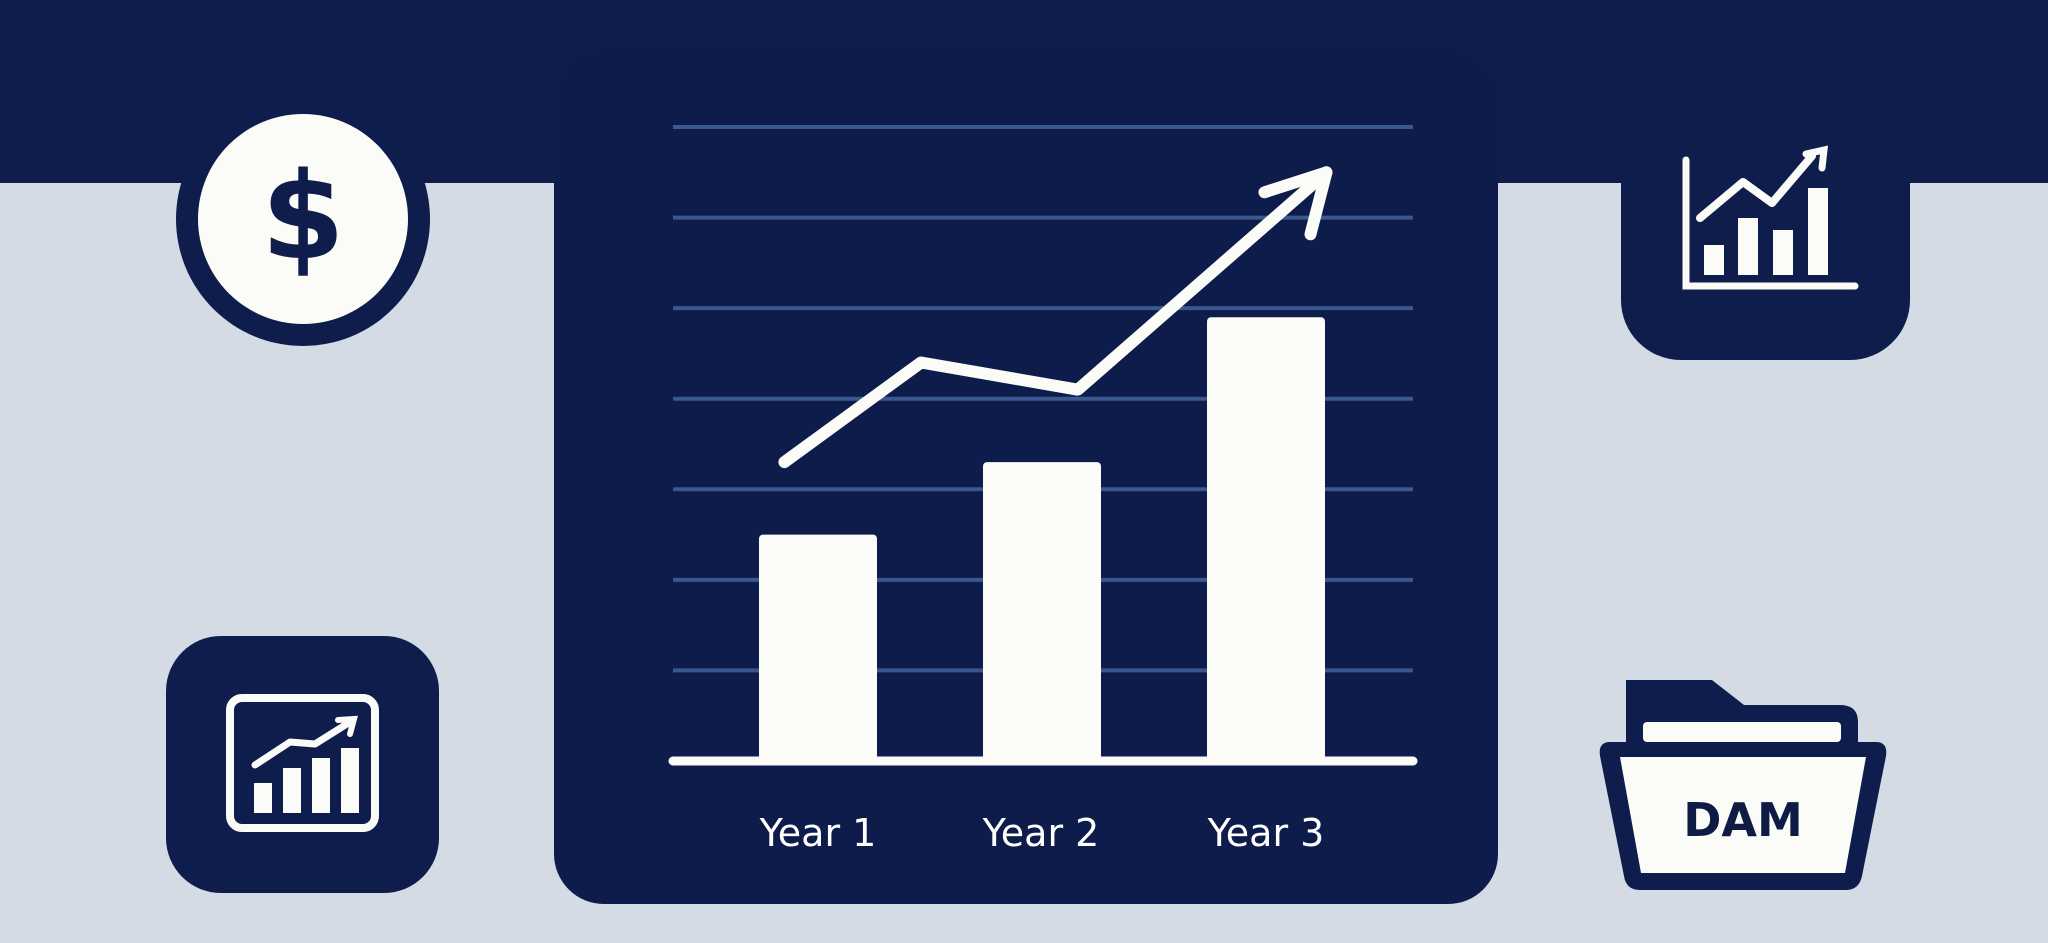 The height and width of the screenshot is (943, 2048). Describe the element at coordinates (1743, 785) in the screenshot. I see `dam-folder-icon: DAM` at that location.